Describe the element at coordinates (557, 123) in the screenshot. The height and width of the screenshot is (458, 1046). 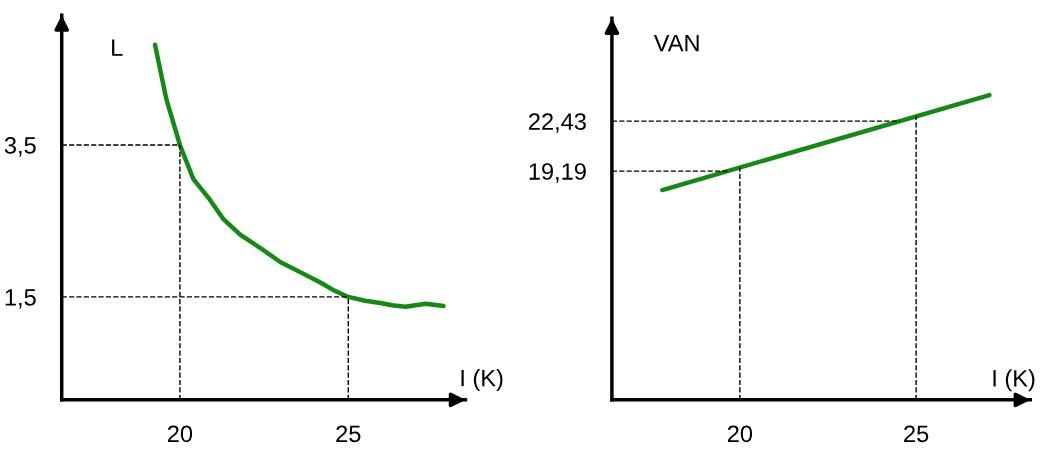
I see `y-tick-label: 22,43` at that location.